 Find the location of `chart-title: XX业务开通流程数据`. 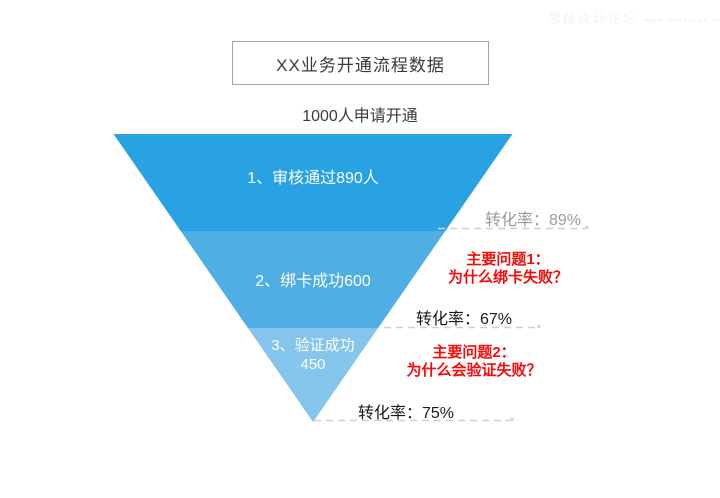

chart-title: XX业务开通流程数据 is located at coordinates (360, 65).